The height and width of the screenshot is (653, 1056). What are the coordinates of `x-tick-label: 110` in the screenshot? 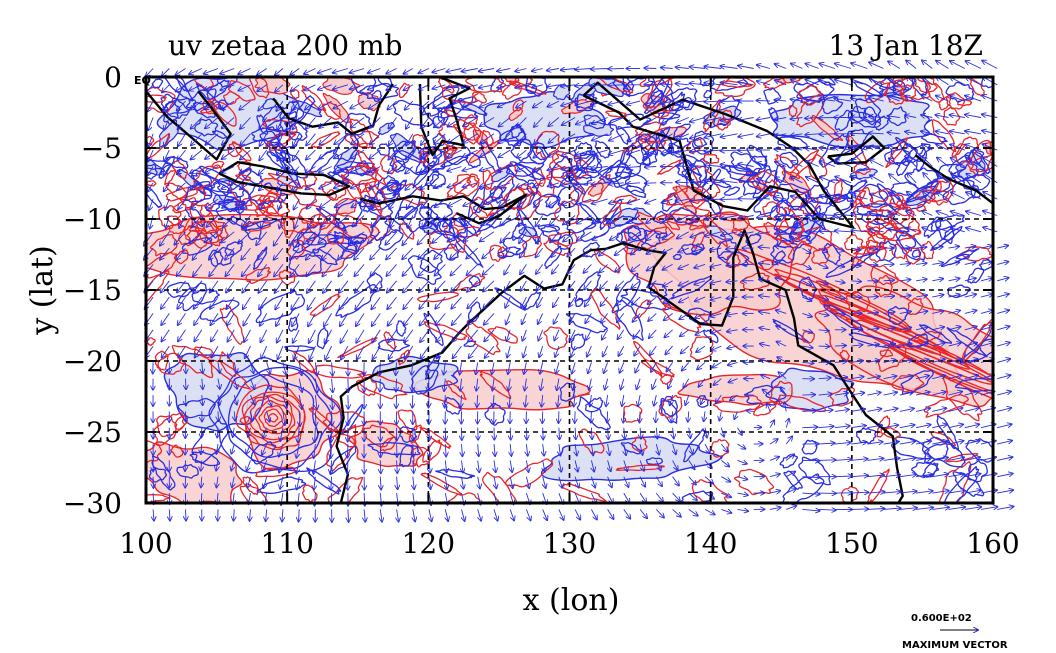 It's located at (286, 543).